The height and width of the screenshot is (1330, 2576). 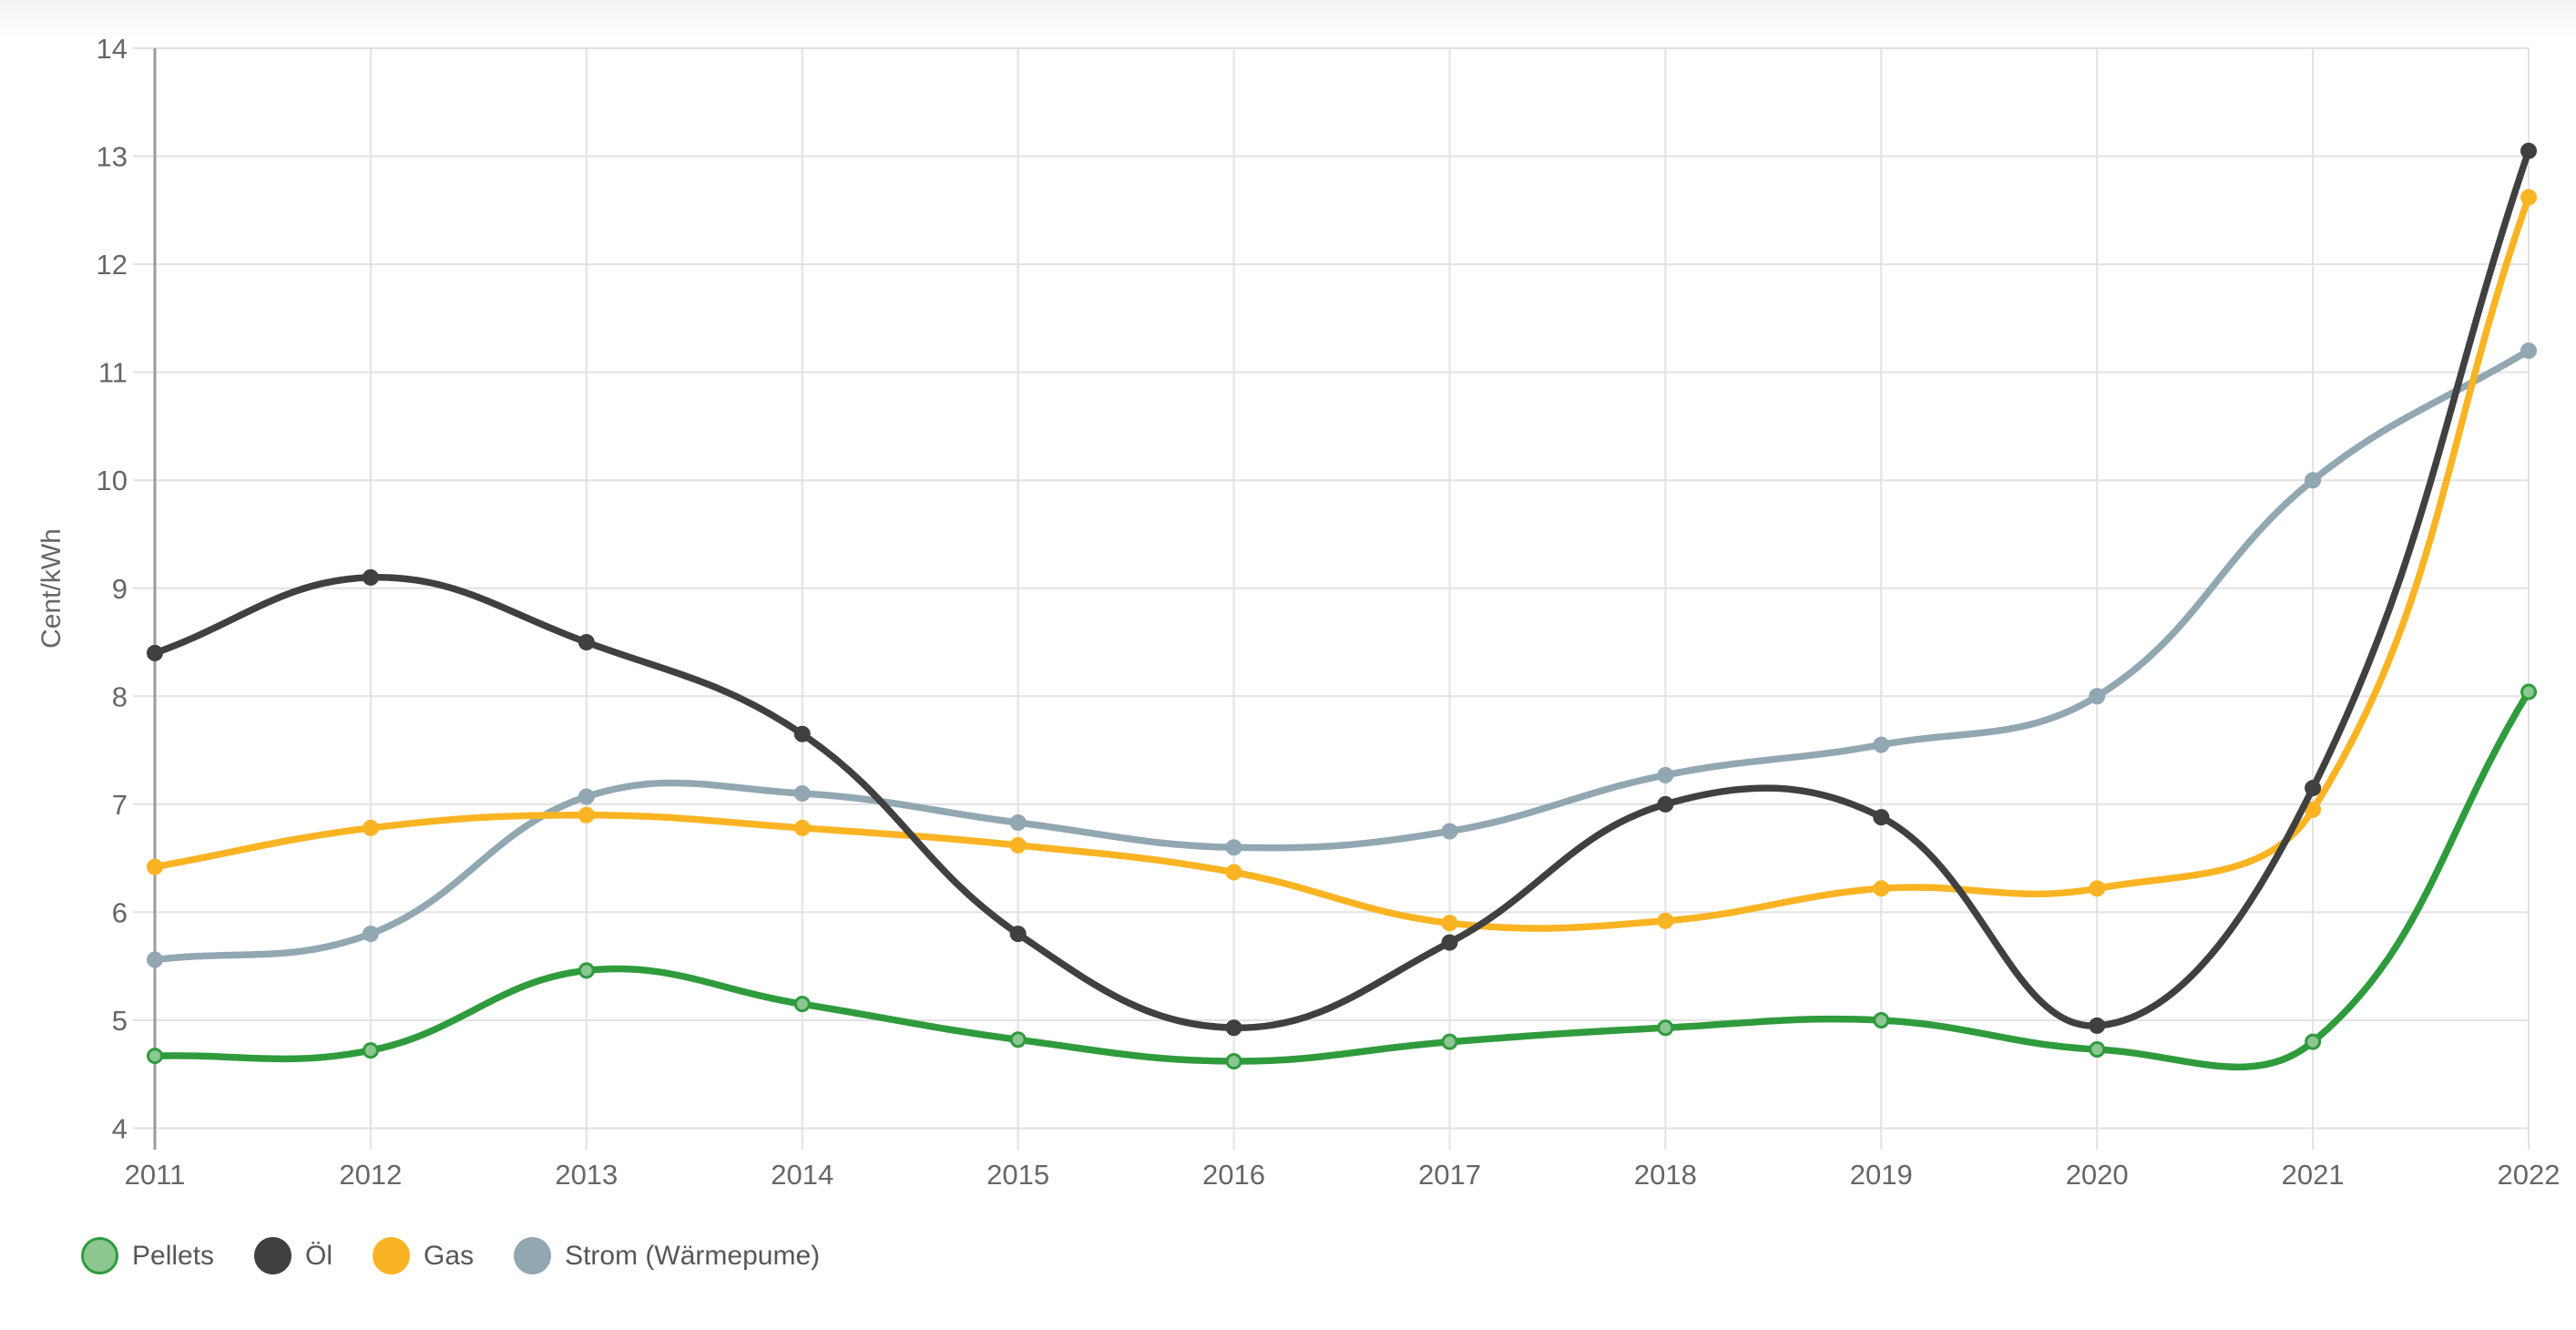 I want to click on oel-legend-swatch-icon, so click(x=273, y=1255).